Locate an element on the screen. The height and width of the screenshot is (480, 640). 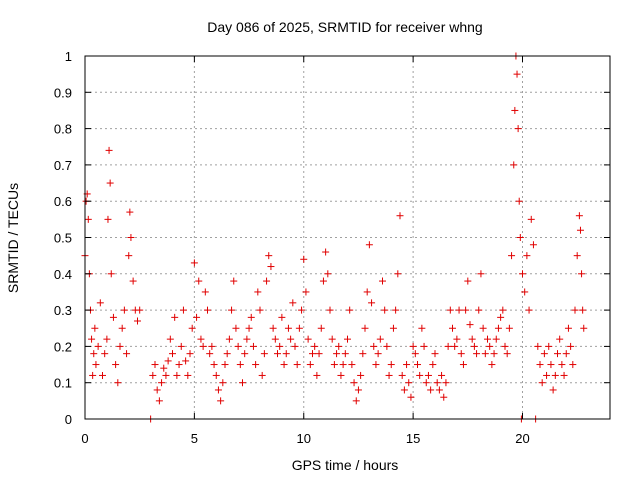
x-axis-label: GPS time / hours is located at coordinates (345, 465).